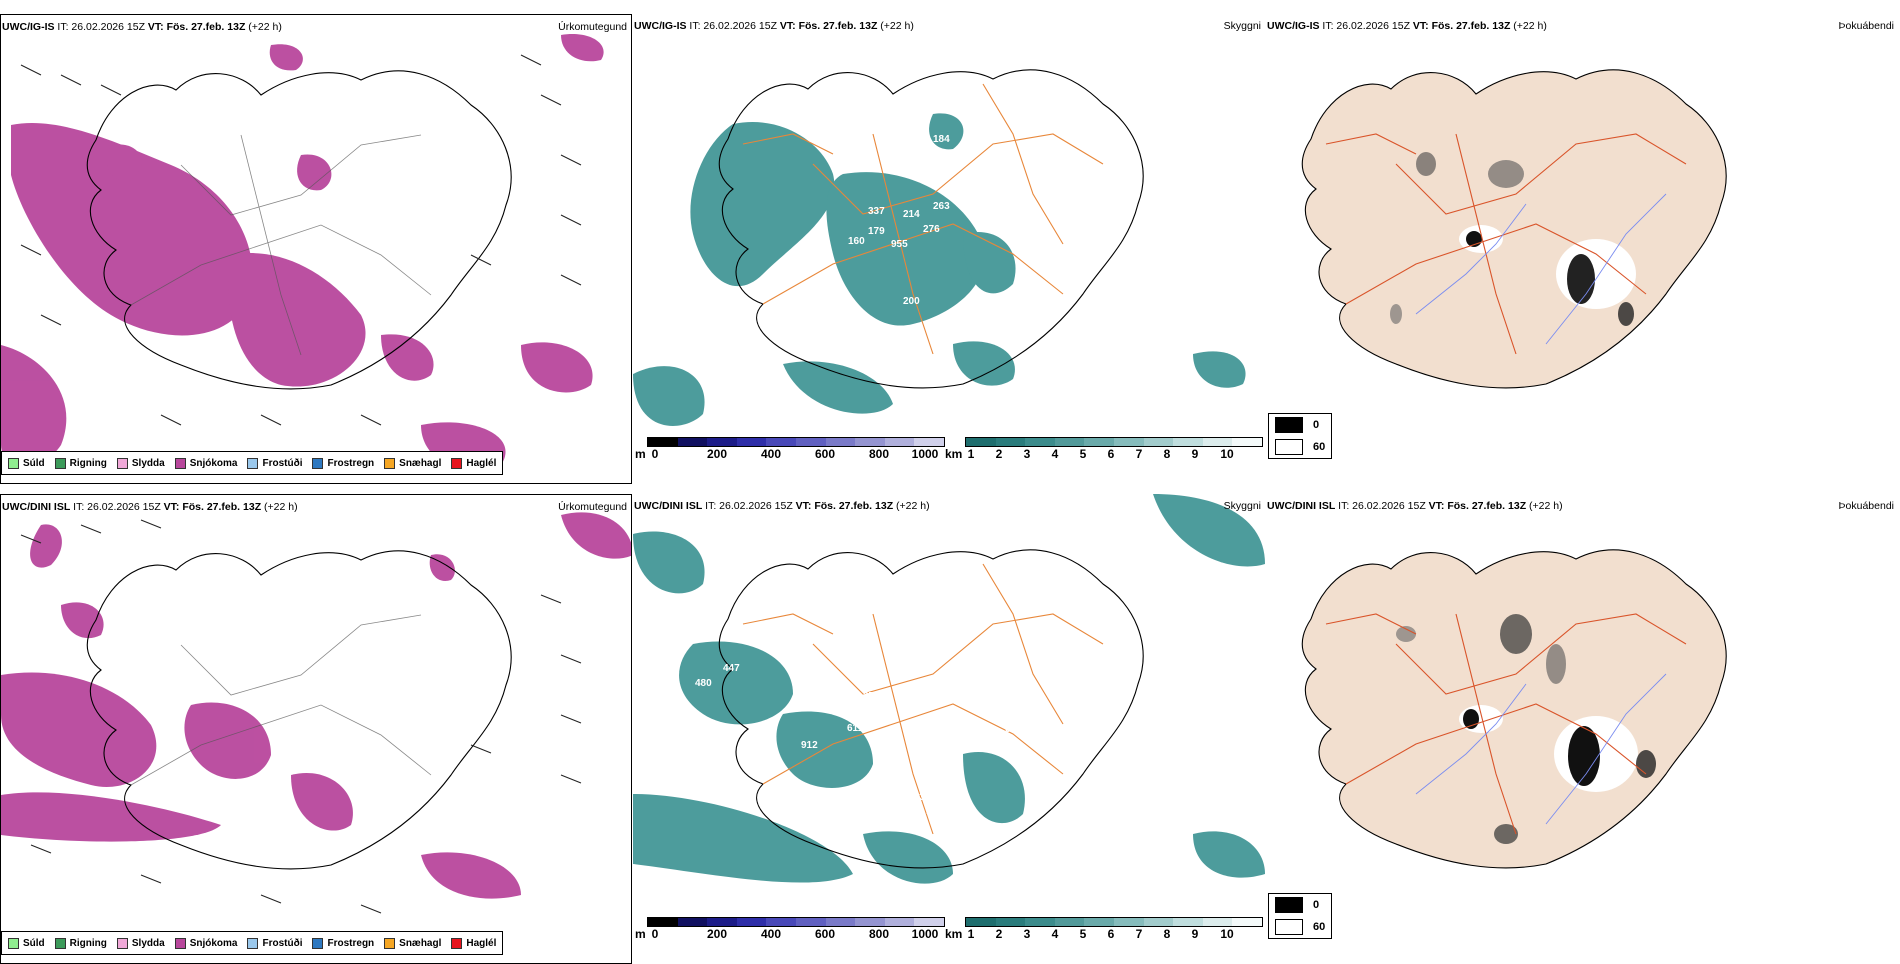  Describe the element at coordinates (1018, 716) in the screenshot. I see `visibility-label: 249` at that location.